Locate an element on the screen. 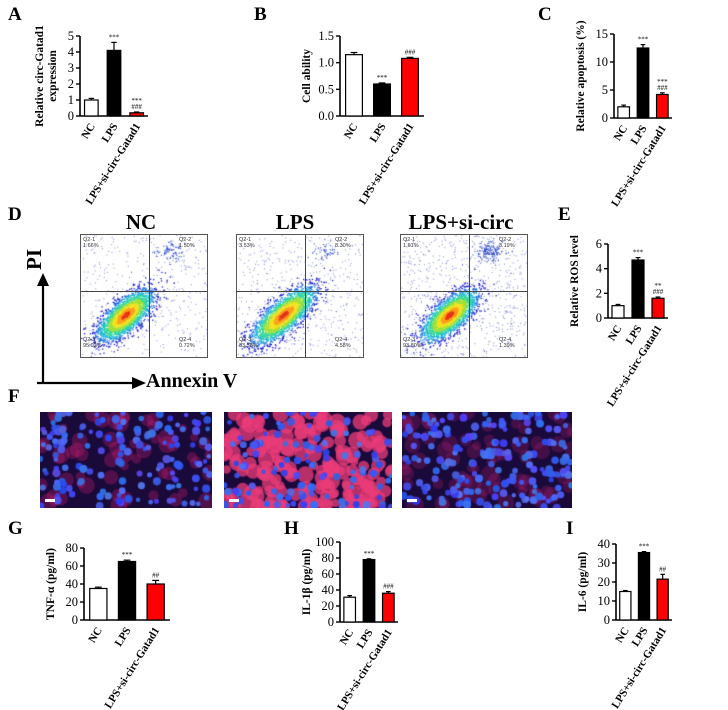 This screenshot has width=728, height=710. y-tick-label: 60 is located at coordinates (72, 566).